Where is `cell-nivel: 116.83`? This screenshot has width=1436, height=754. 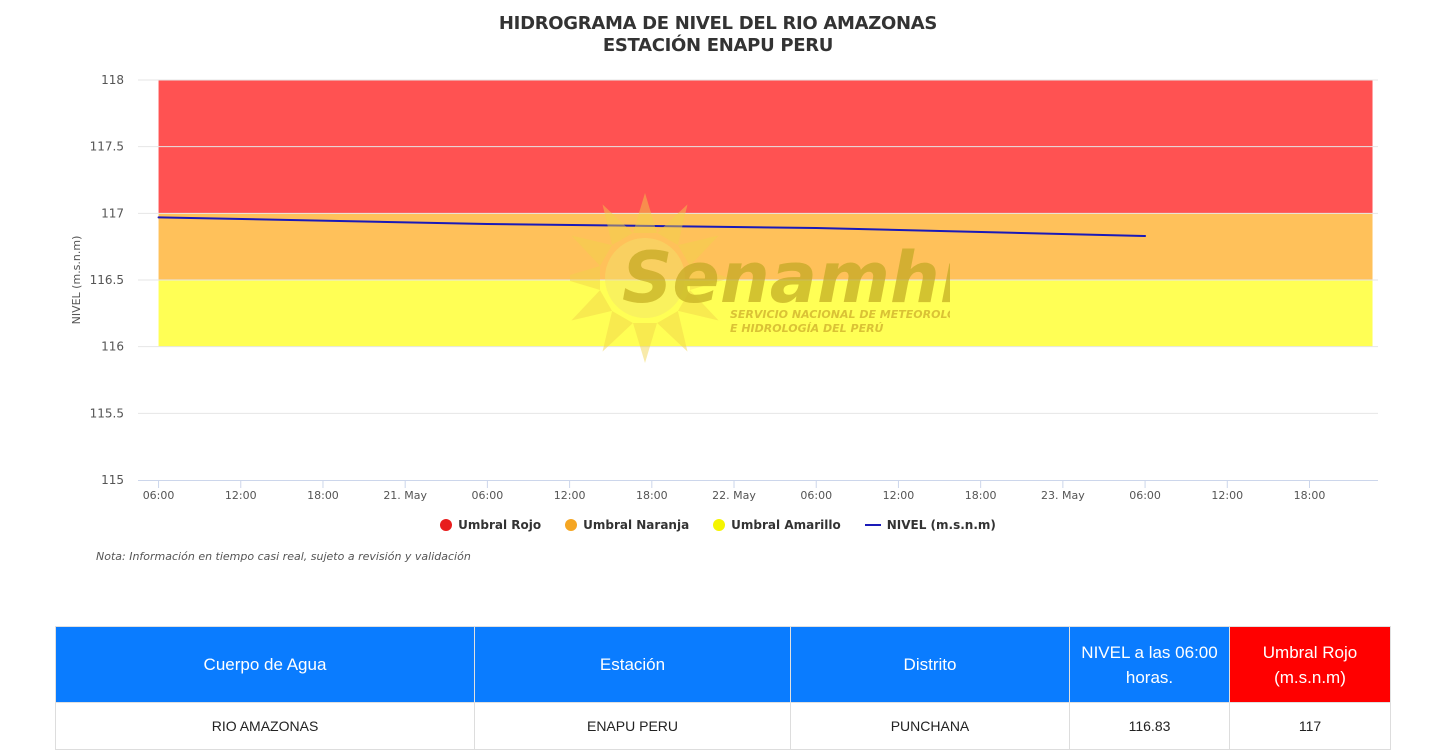 cell-nivel: 116.83 is located at coordinates (1149, 726).